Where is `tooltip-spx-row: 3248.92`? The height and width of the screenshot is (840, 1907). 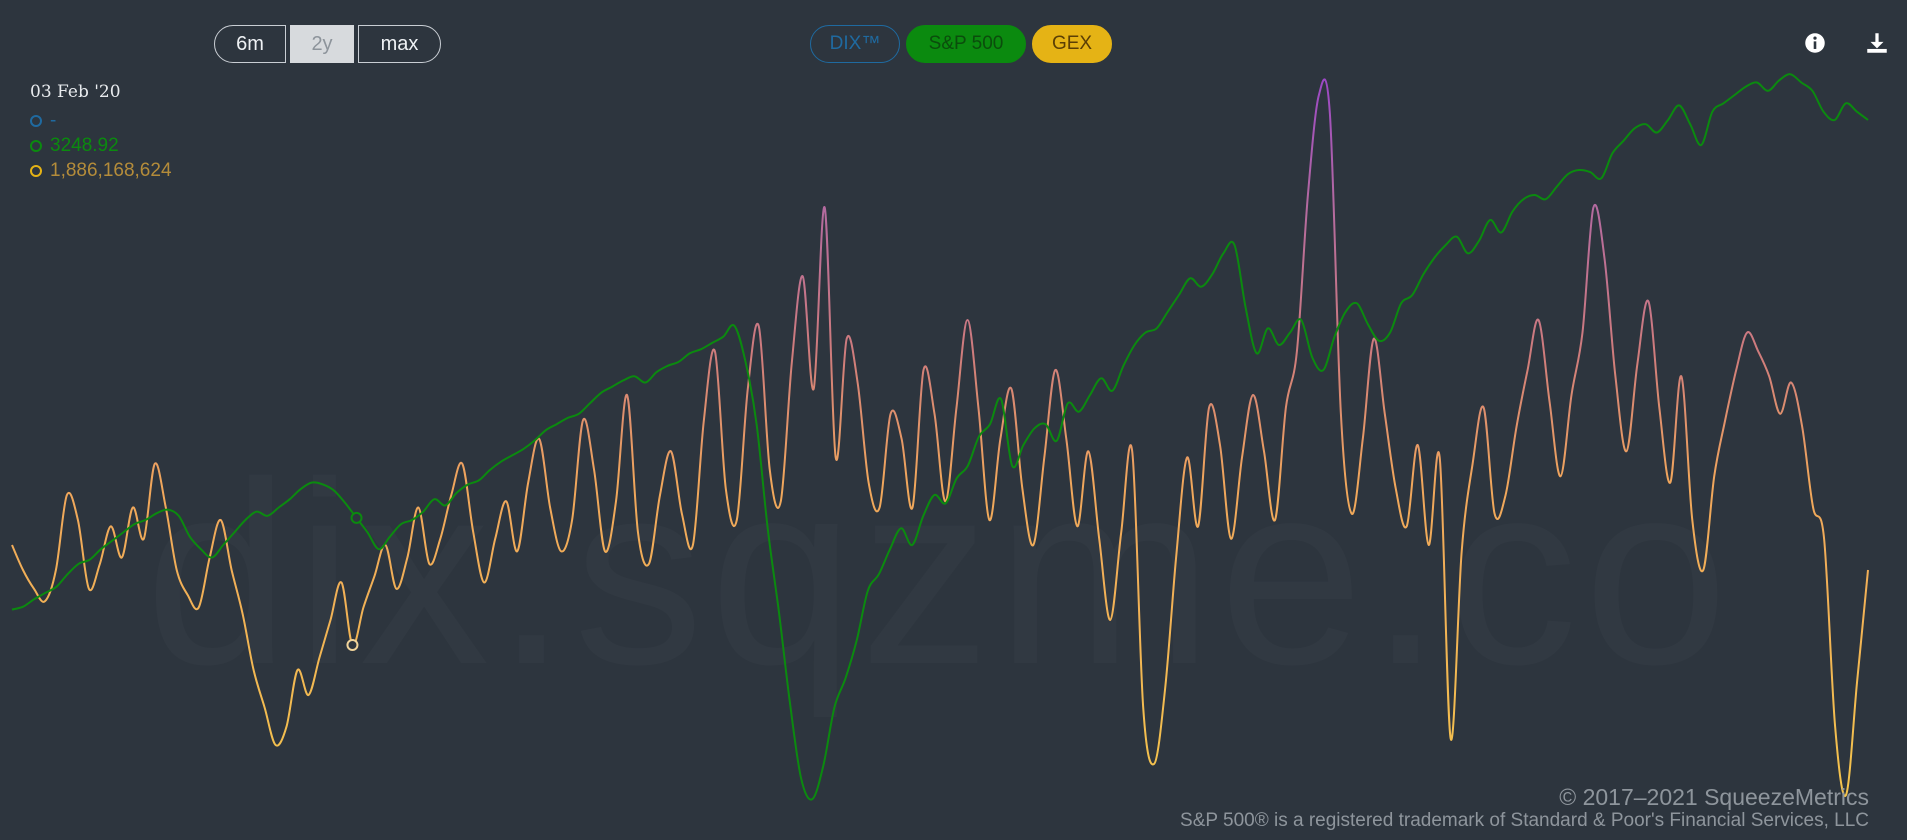 tooltip-spx-row: 3248.92 is located at coordinates (101, 145).